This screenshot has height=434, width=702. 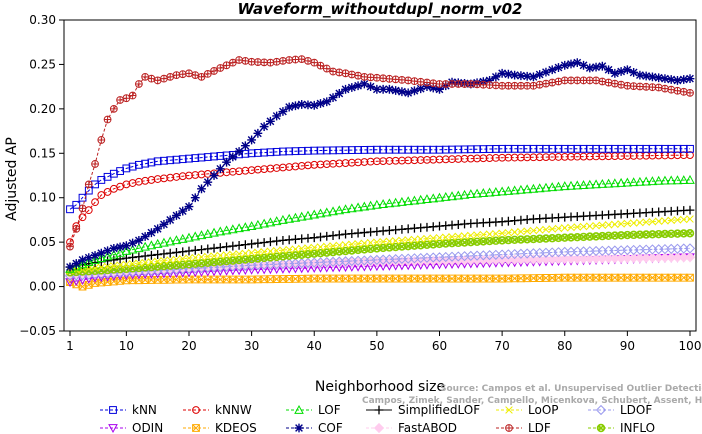 I want to click on series-line-ldof, so click(x=380, y=262).